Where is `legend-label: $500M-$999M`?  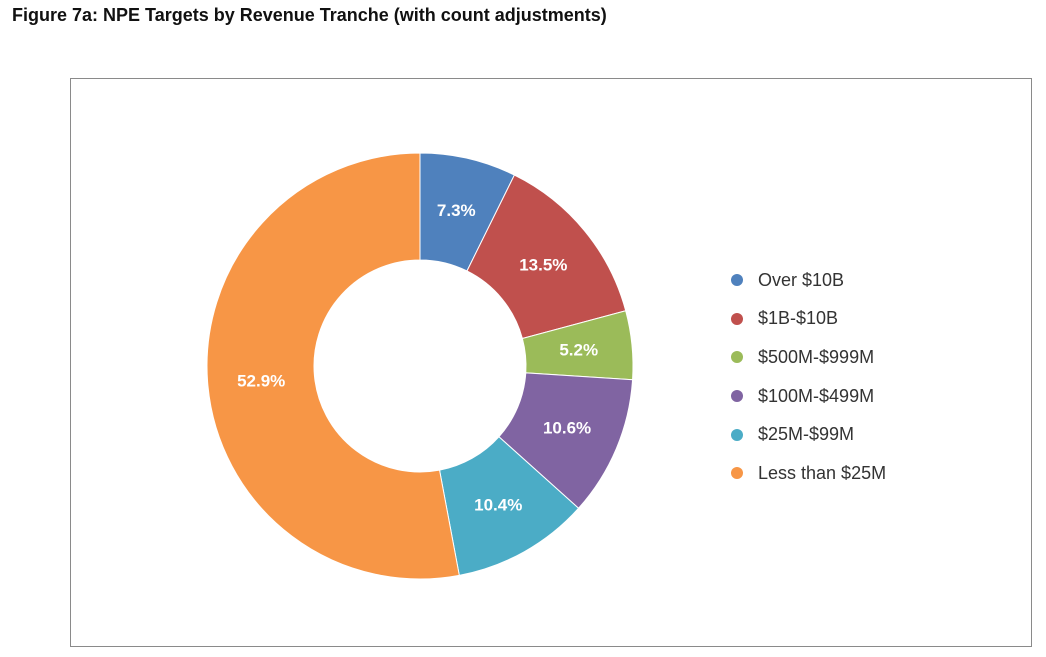
legend-label: $500M-$999M is located at coordinates (816, 356).